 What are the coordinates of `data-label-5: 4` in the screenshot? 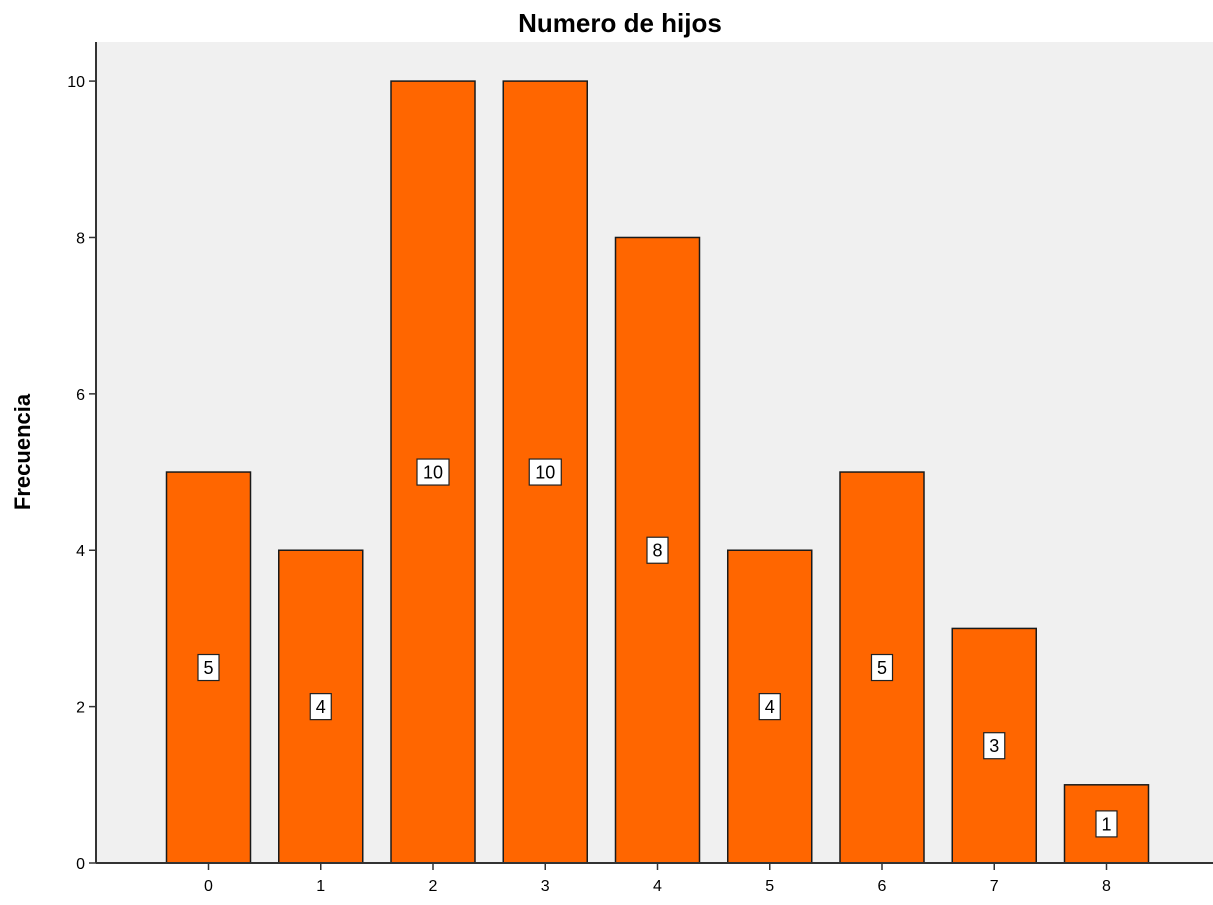 It's located at (770, 707).